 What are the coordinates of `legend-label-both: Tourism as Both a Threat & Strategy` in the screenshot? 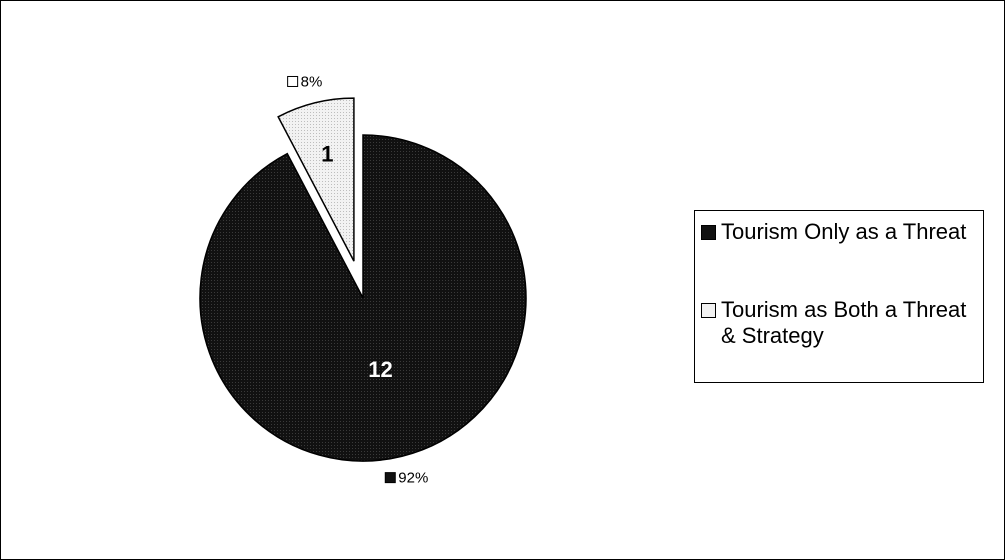 It's located at (844, 322).